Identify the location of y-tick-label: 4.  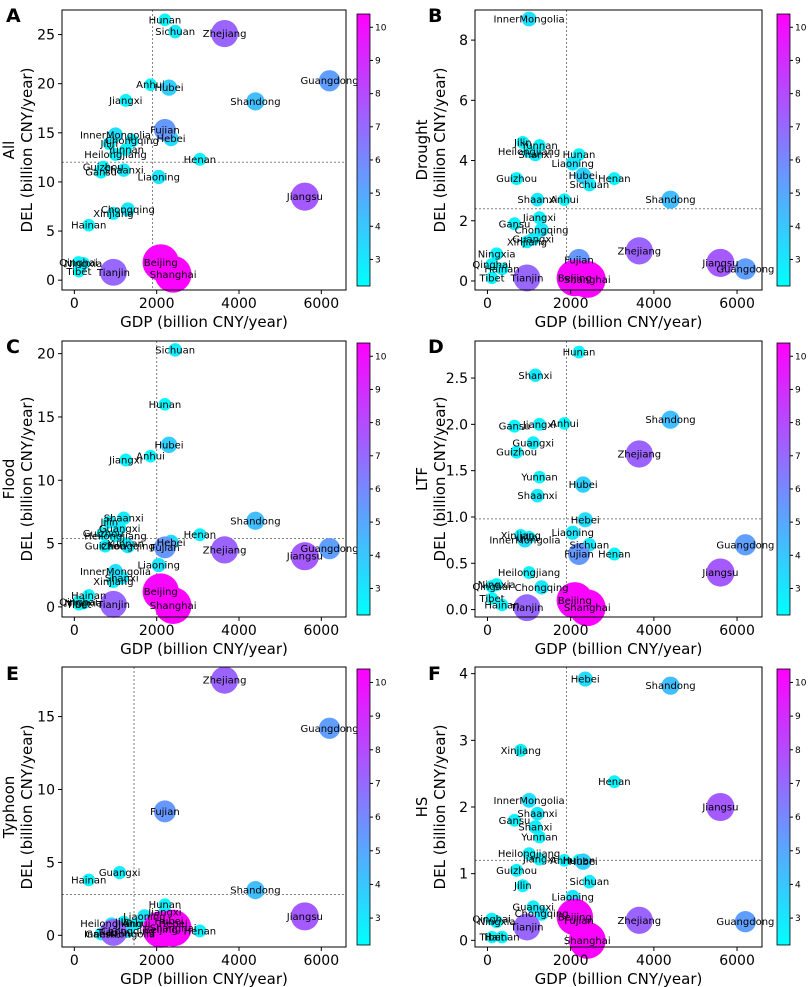
(463, 675).